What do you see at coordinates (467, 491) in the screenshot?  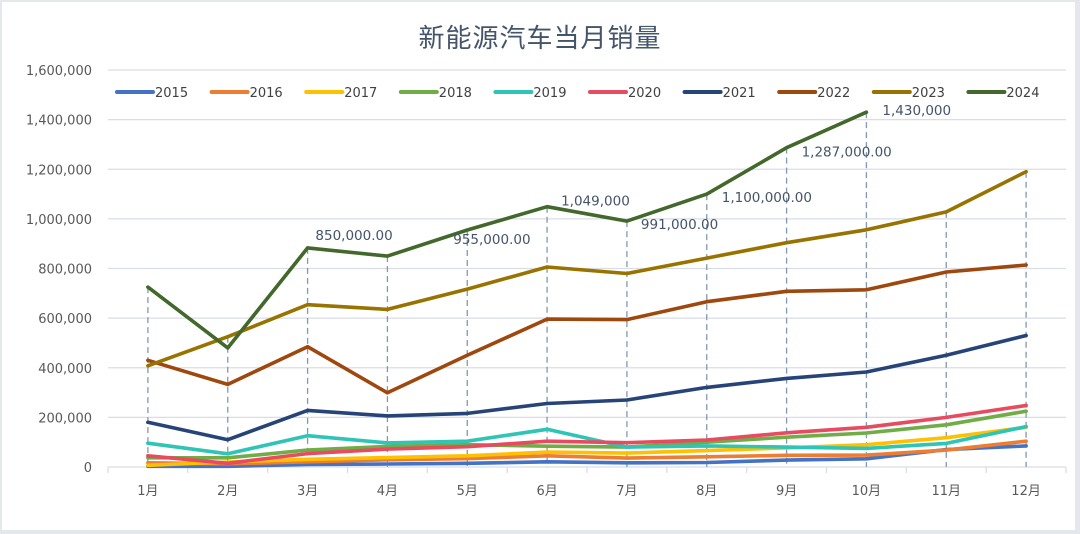 I see `x-tick-label: 5月` at bounding box center [467, 491].